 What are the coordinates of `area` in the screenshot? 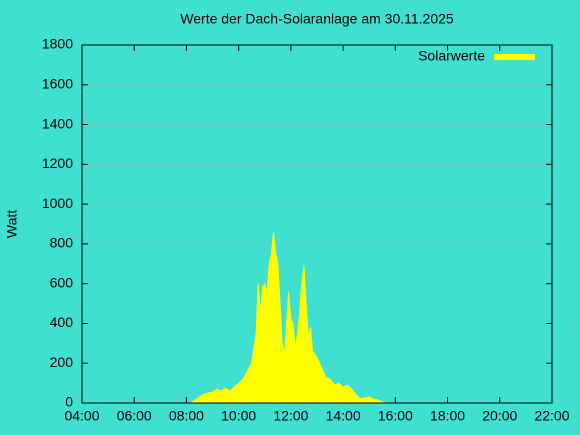 It's located at (288, 318).